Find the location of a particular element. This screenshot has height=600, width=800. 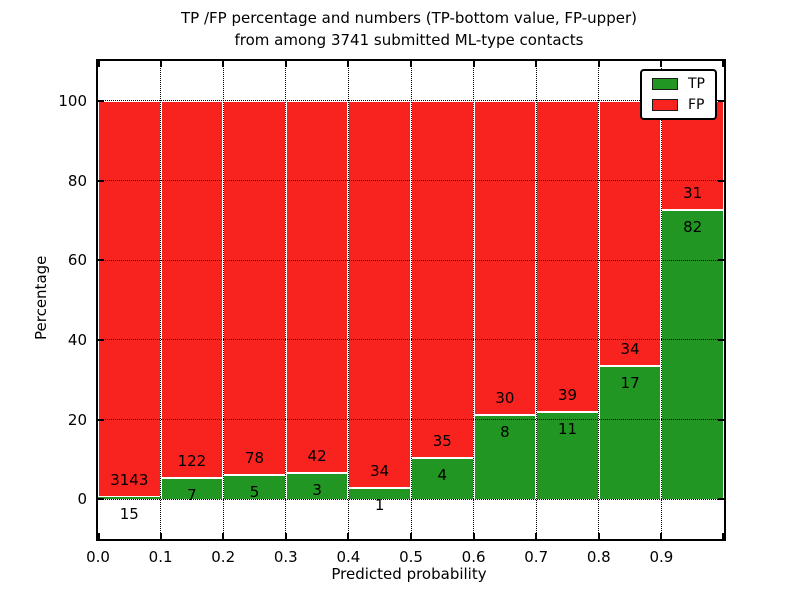

bar-label-fp-count: 35 is located at coordinates (442, 441).